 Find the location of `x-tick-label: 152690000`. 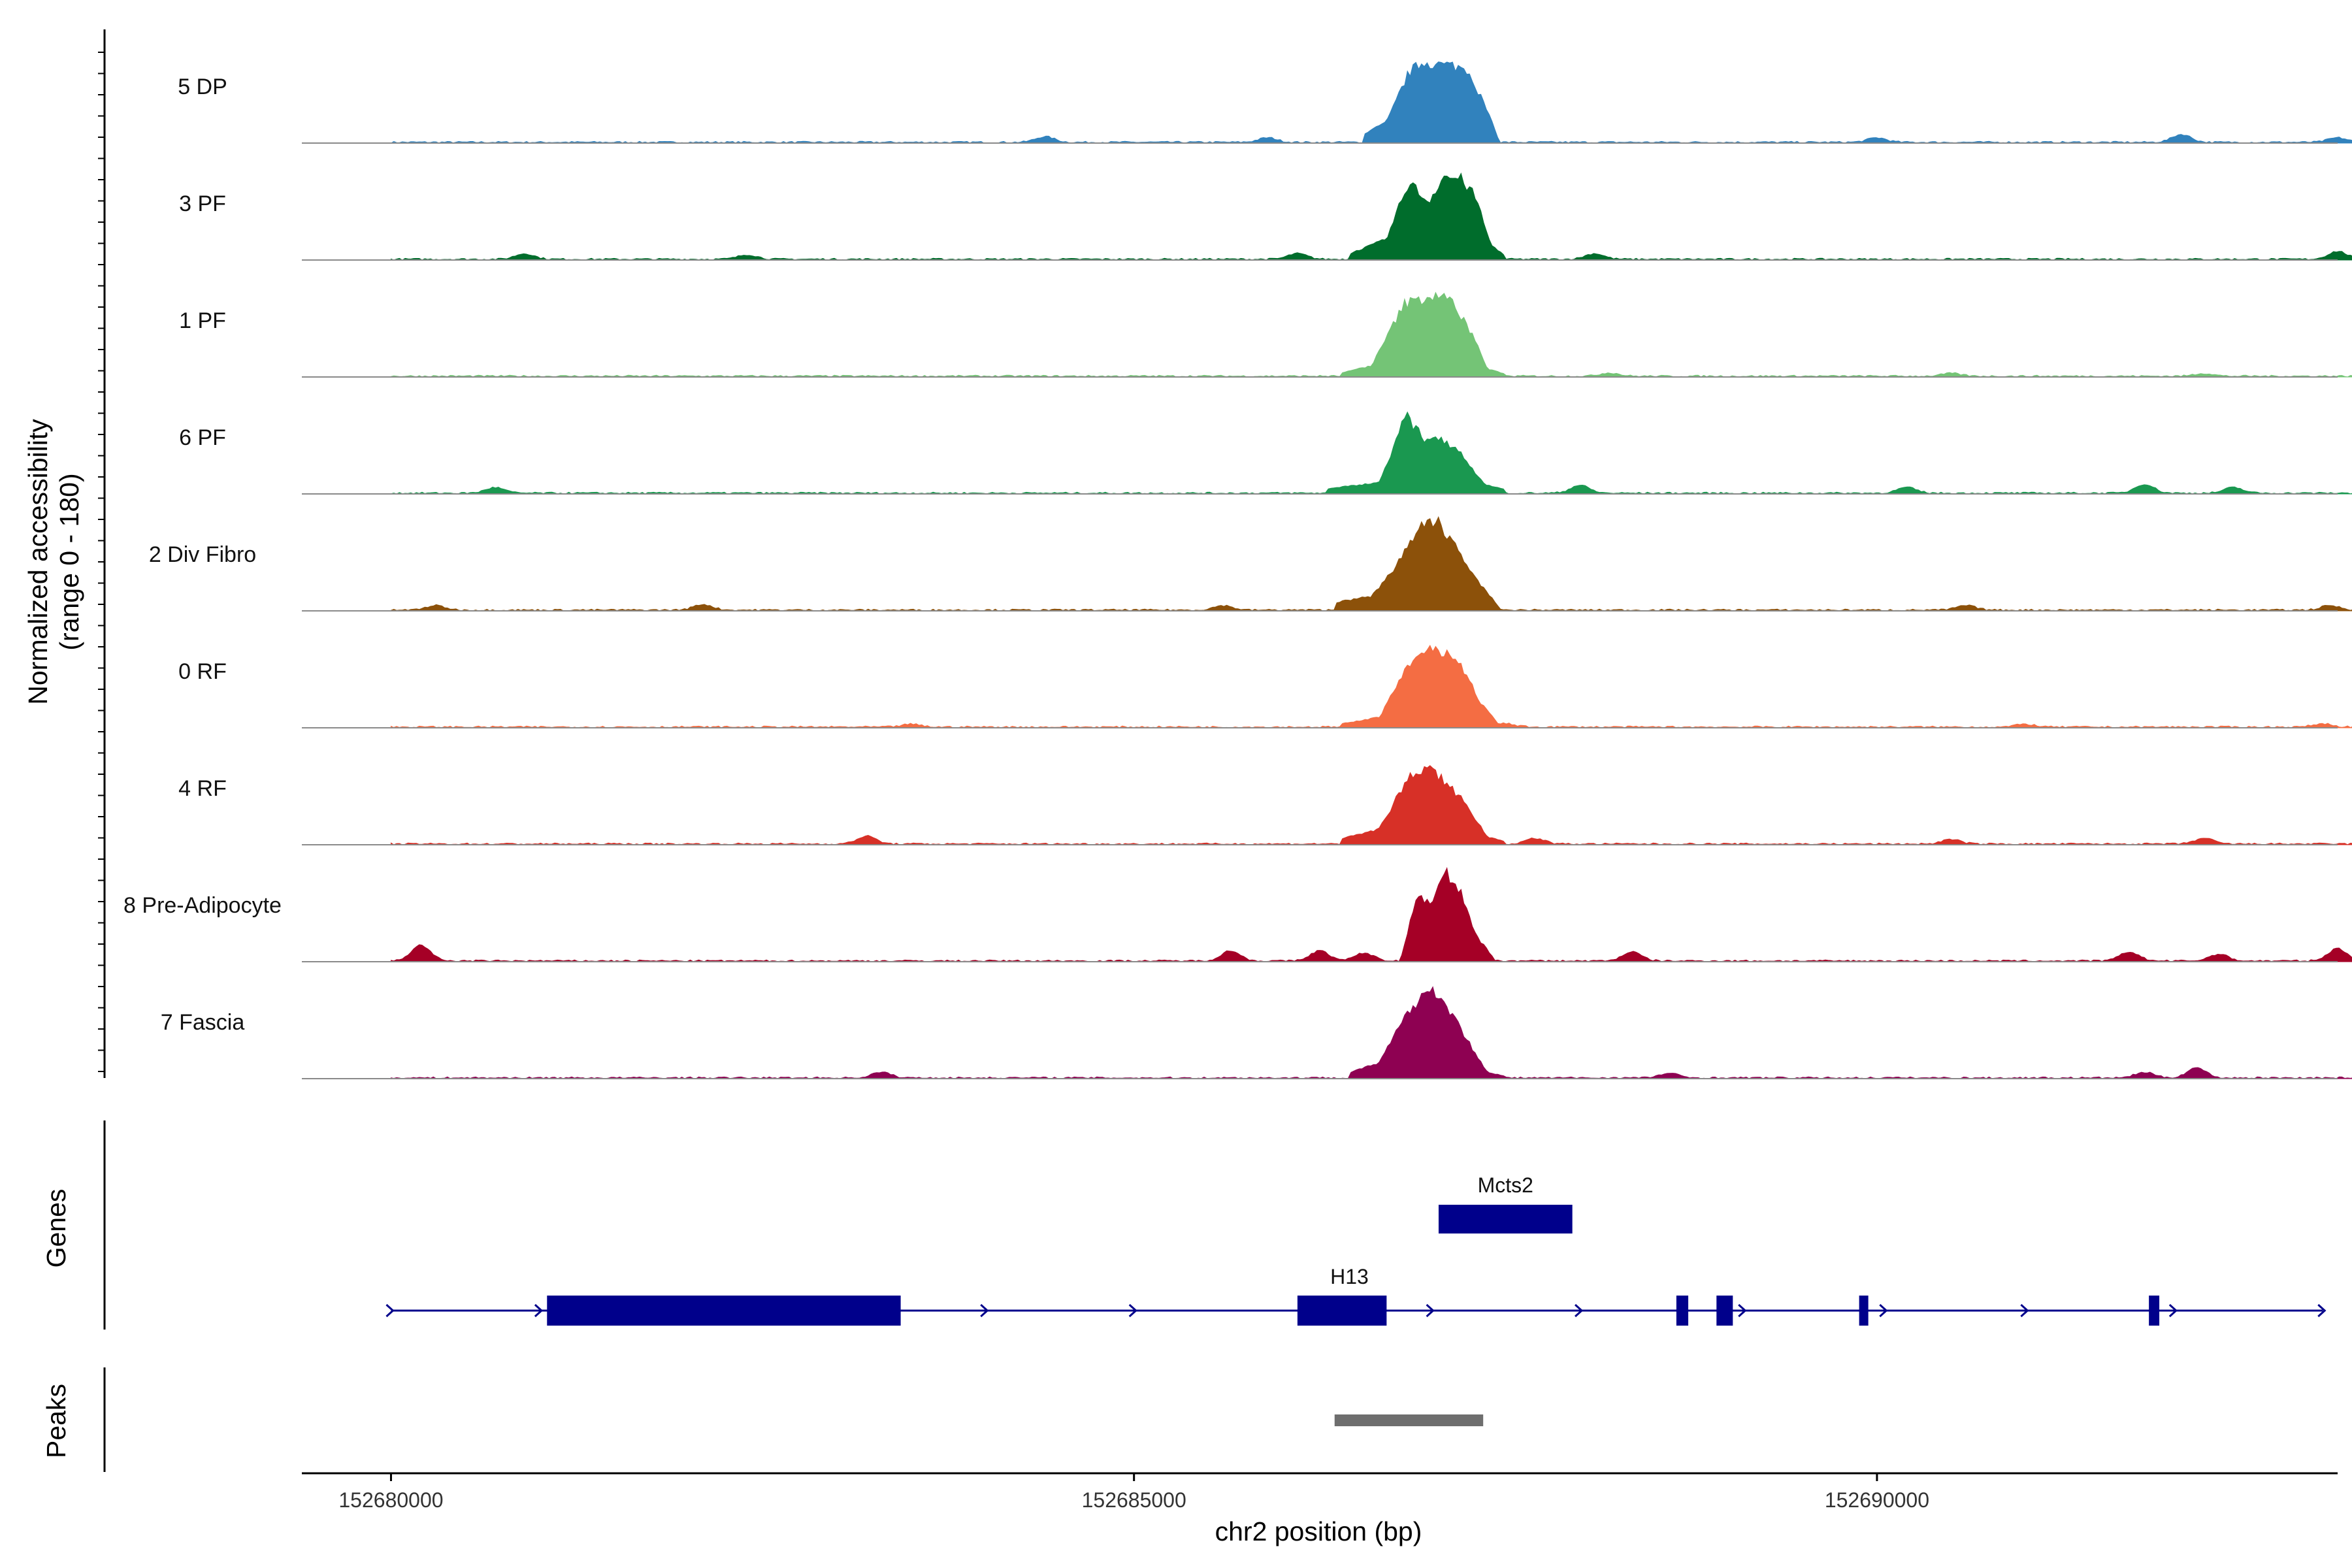

x-tick-label: 152690000 is located at coordinates (1877, 1500).